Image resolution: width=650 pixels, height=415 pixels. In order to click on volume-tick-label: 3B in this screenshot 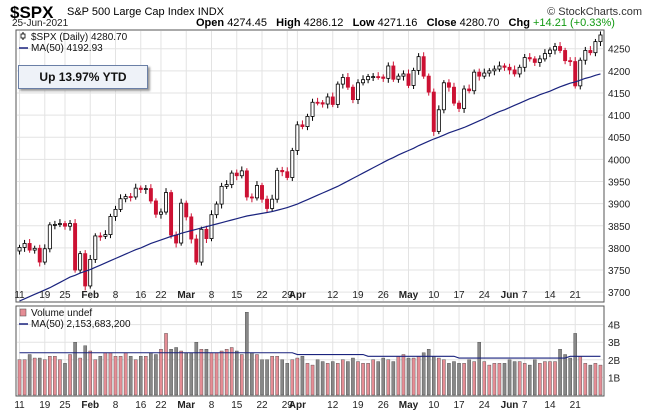, I will do `click(614, 343)`.